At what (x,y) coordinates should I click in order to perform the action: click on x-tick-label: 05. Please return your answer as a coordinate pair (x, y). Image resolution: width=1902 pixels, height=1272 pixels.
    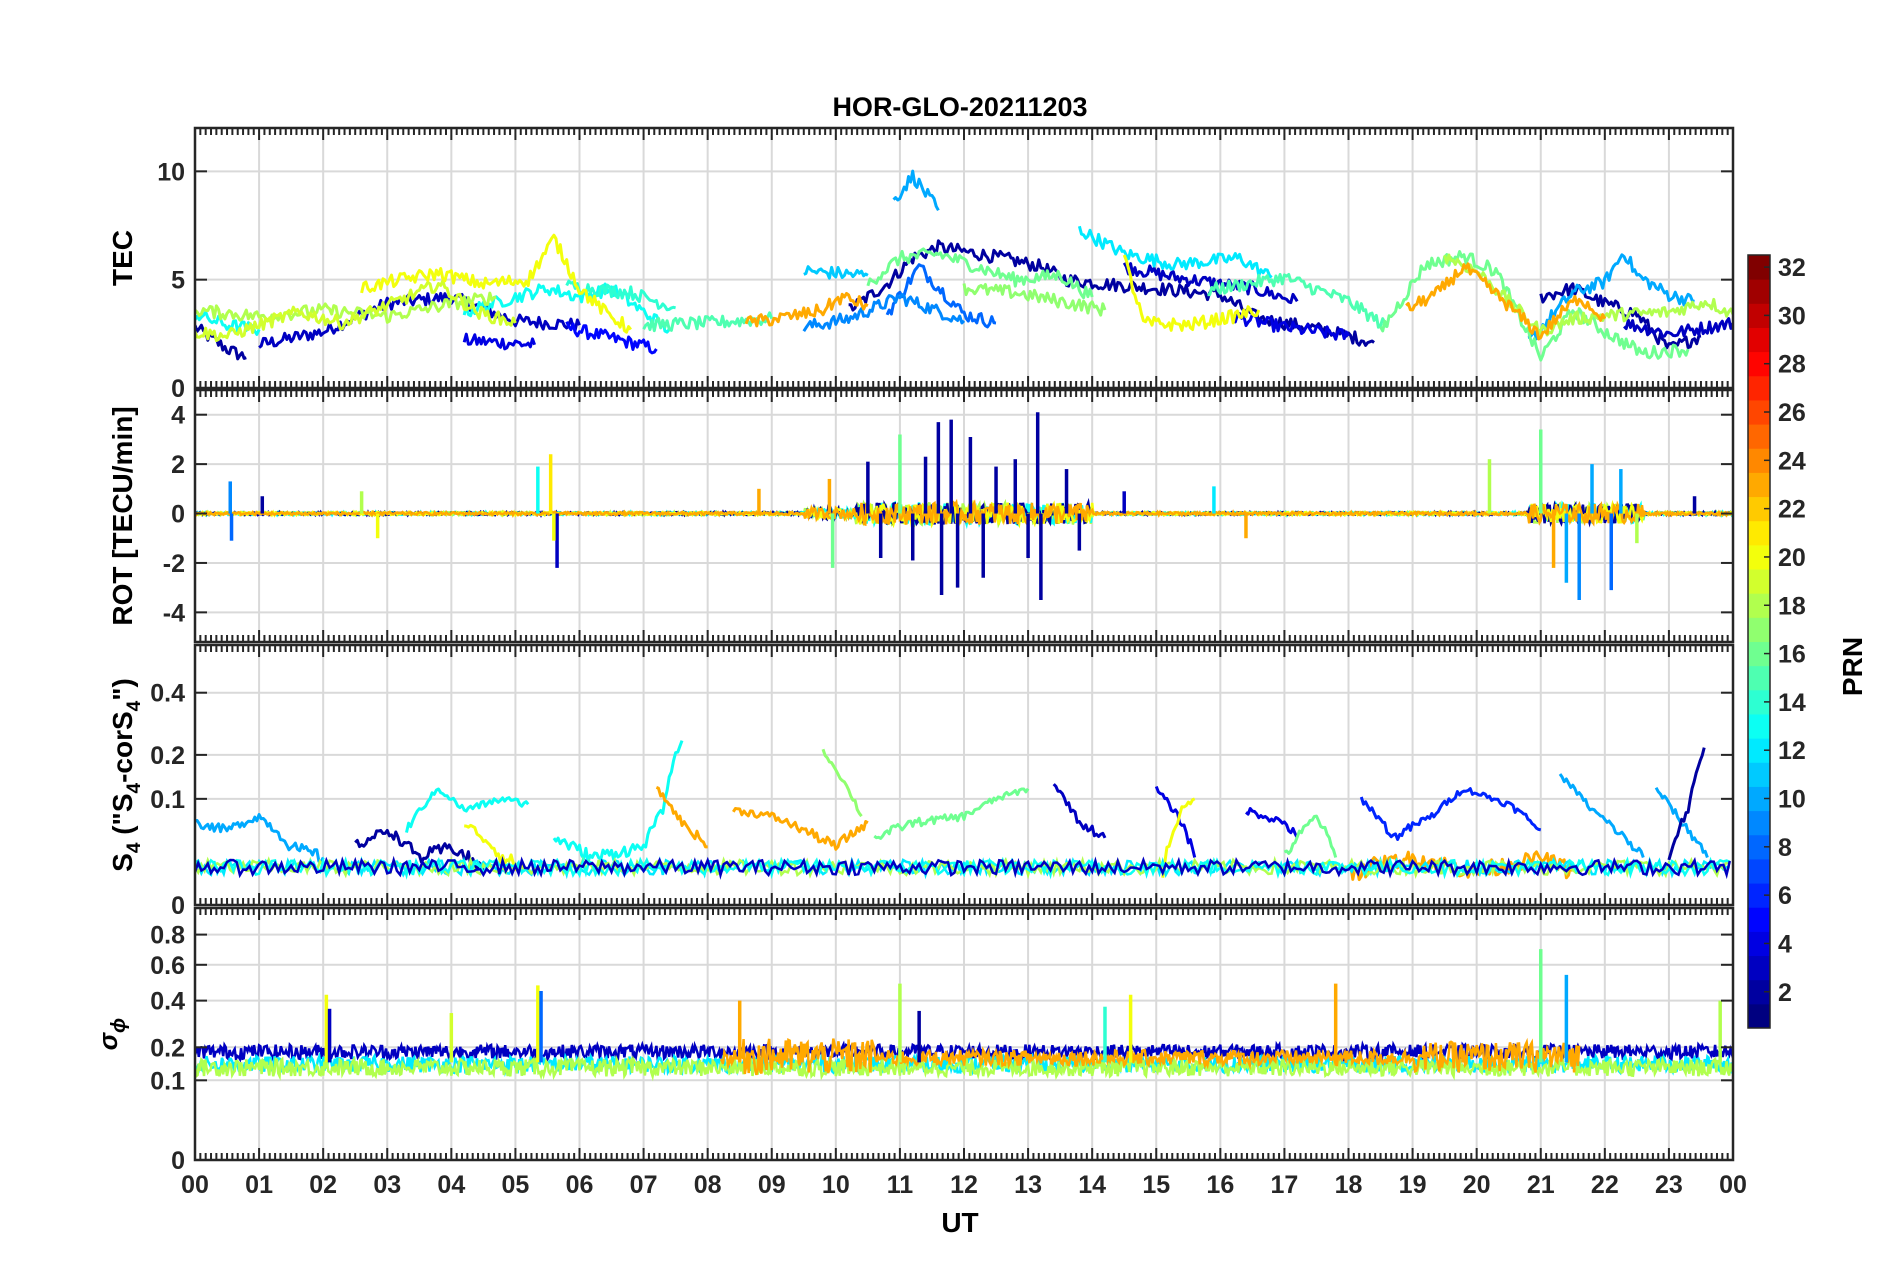
    Looking at the image, I should click on (516, 1185).